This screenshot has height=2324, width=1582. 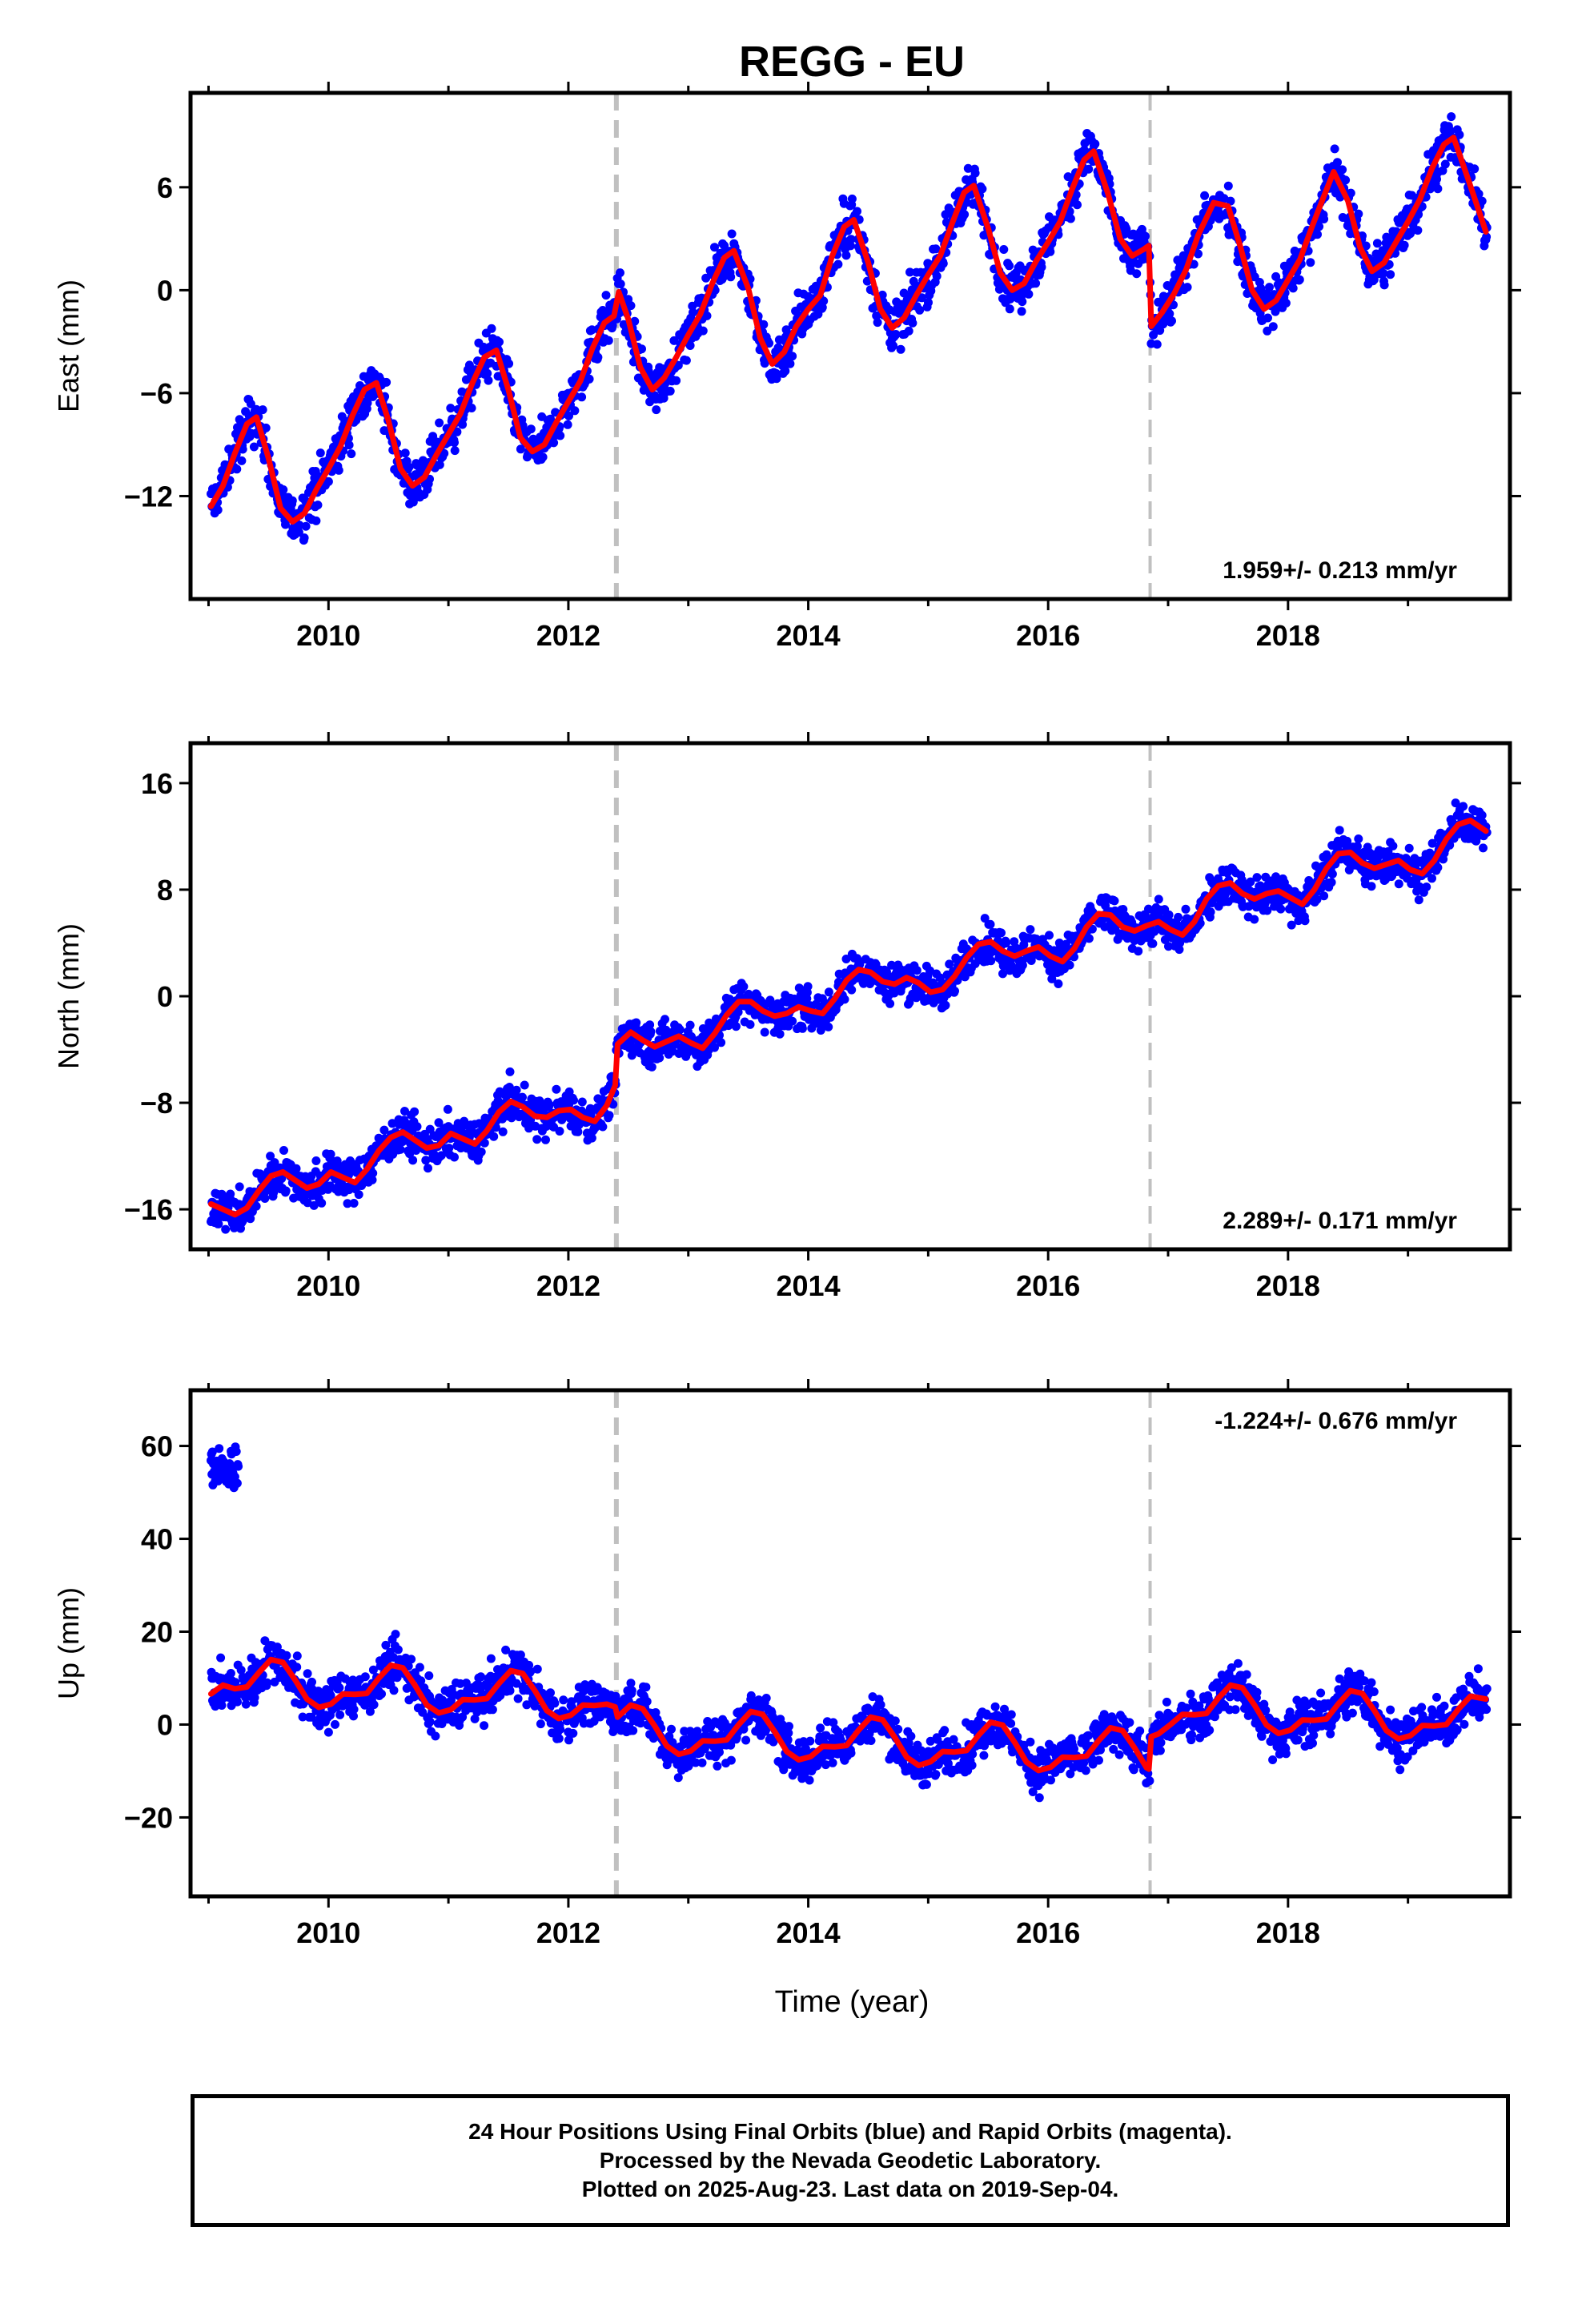 What do you see at coordinates (148, 497) in the screenshot?
I see `y-tick-label: −12` at bounding box center [148, 497].